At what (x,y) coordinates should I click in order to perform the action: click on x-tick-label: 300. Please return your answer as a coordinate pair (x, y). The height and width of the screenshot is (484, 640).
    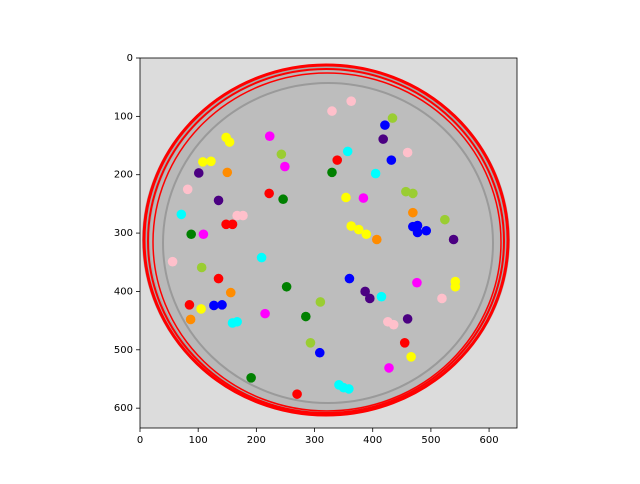
    Looking at the image, I should click on (314, 440).